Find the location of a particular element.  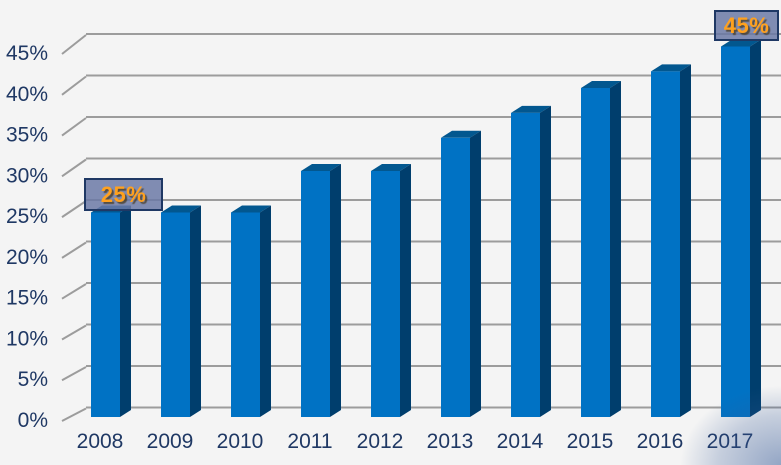

x-axis-category-label: 2015 is located at coordinates (590, 441).